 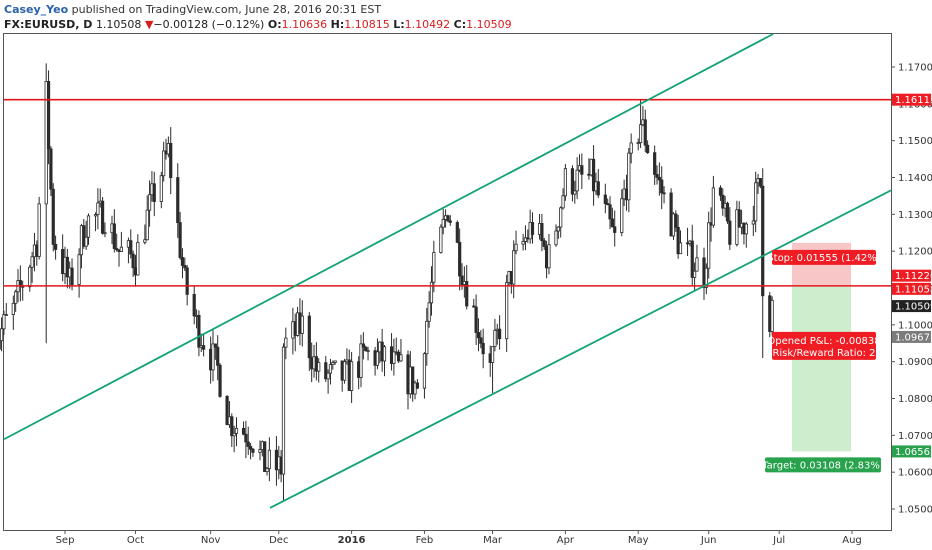 What do you see at coordinates (823, 465) in the screenshot?
I see `target-label-box` at bounding box center [823, 465].